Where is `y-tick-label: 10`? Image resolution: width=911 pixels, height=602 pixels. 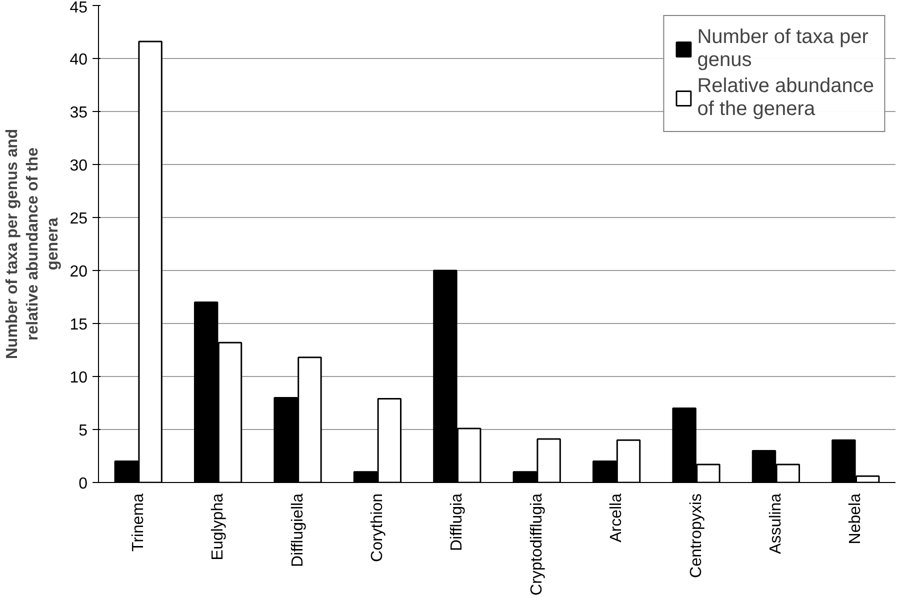
y-tick-label: 10 is located at coordinates (79, 378).